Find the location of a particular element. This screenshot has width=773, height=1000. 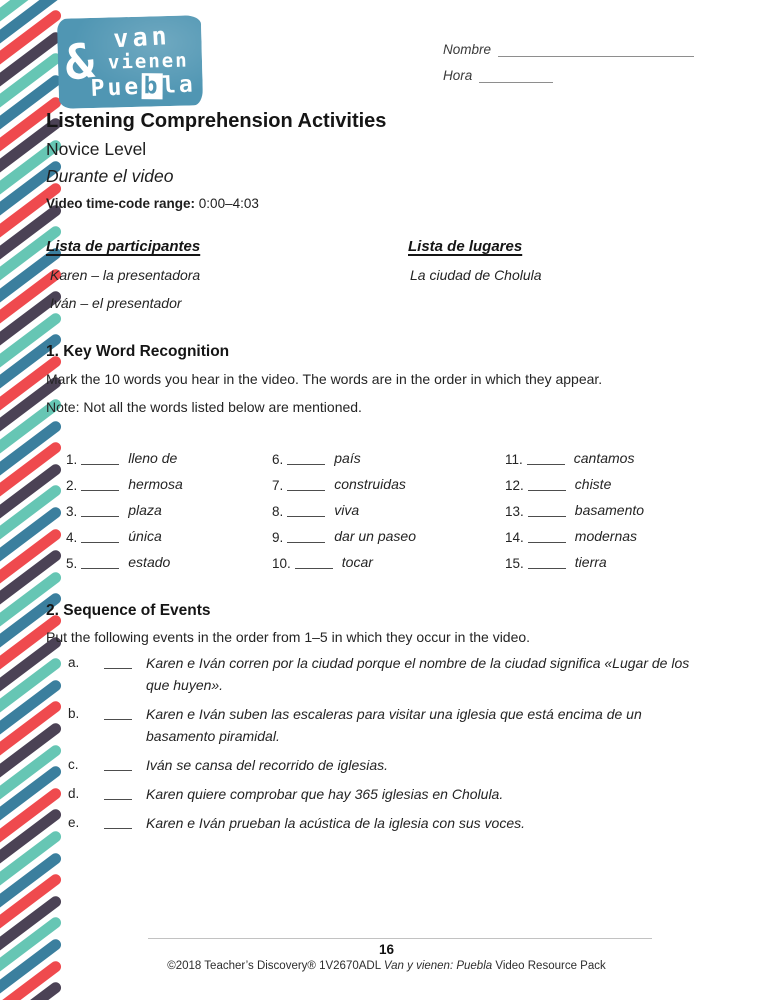

word-item: 7. construidas is located at coordinates (344, 480).